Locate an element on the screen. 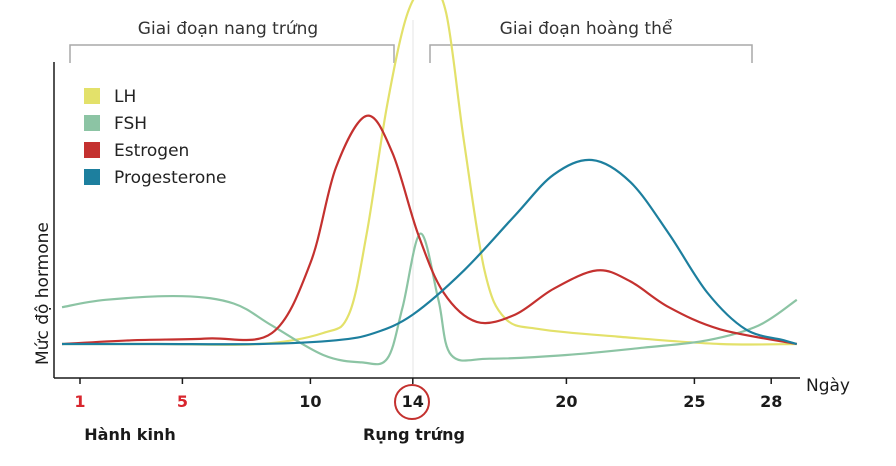  menstruation-label: Hành kinh is located at coordinates (129, 434).